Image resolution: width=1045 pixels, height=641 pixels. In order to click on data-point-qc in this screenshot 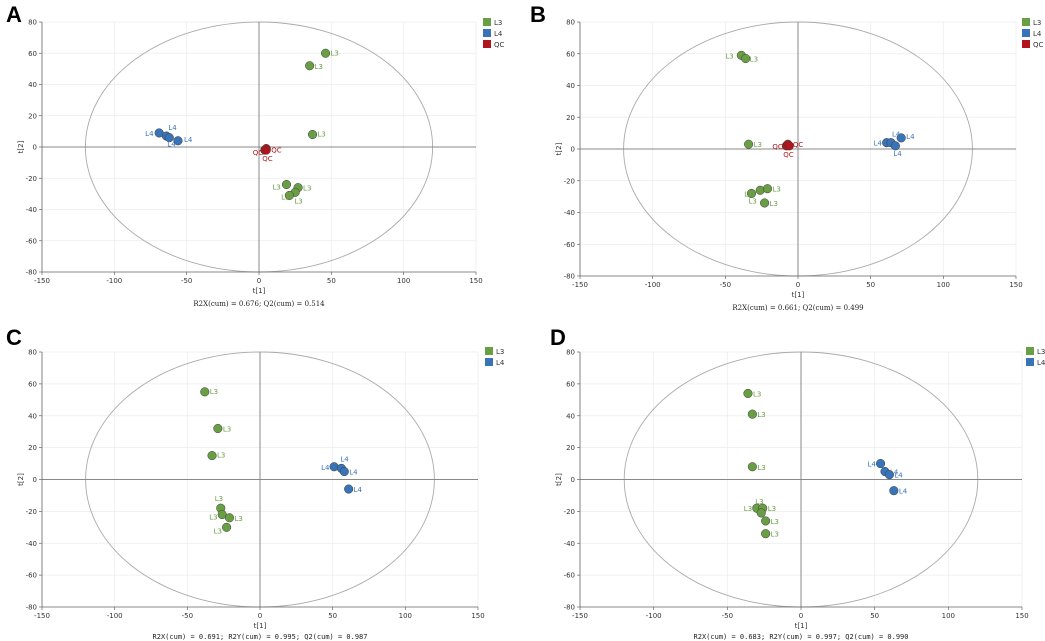, I will do `click(789, 146)`.